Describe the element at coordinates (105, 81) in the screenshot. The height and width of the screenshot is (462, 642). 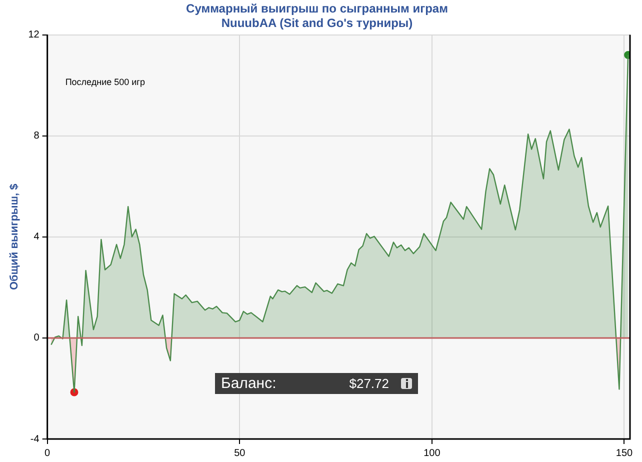
I see `annotation: Последние 500 игр` at that location.